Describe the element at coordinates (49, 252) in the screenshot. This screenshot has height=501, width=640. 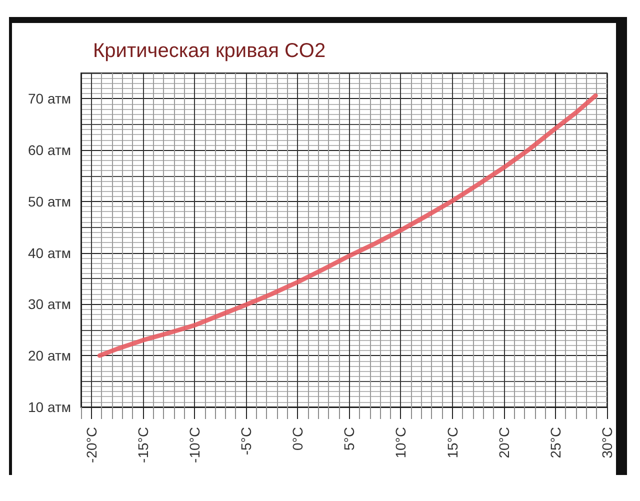
I see `y-tick-label: 40 атм` at that location.